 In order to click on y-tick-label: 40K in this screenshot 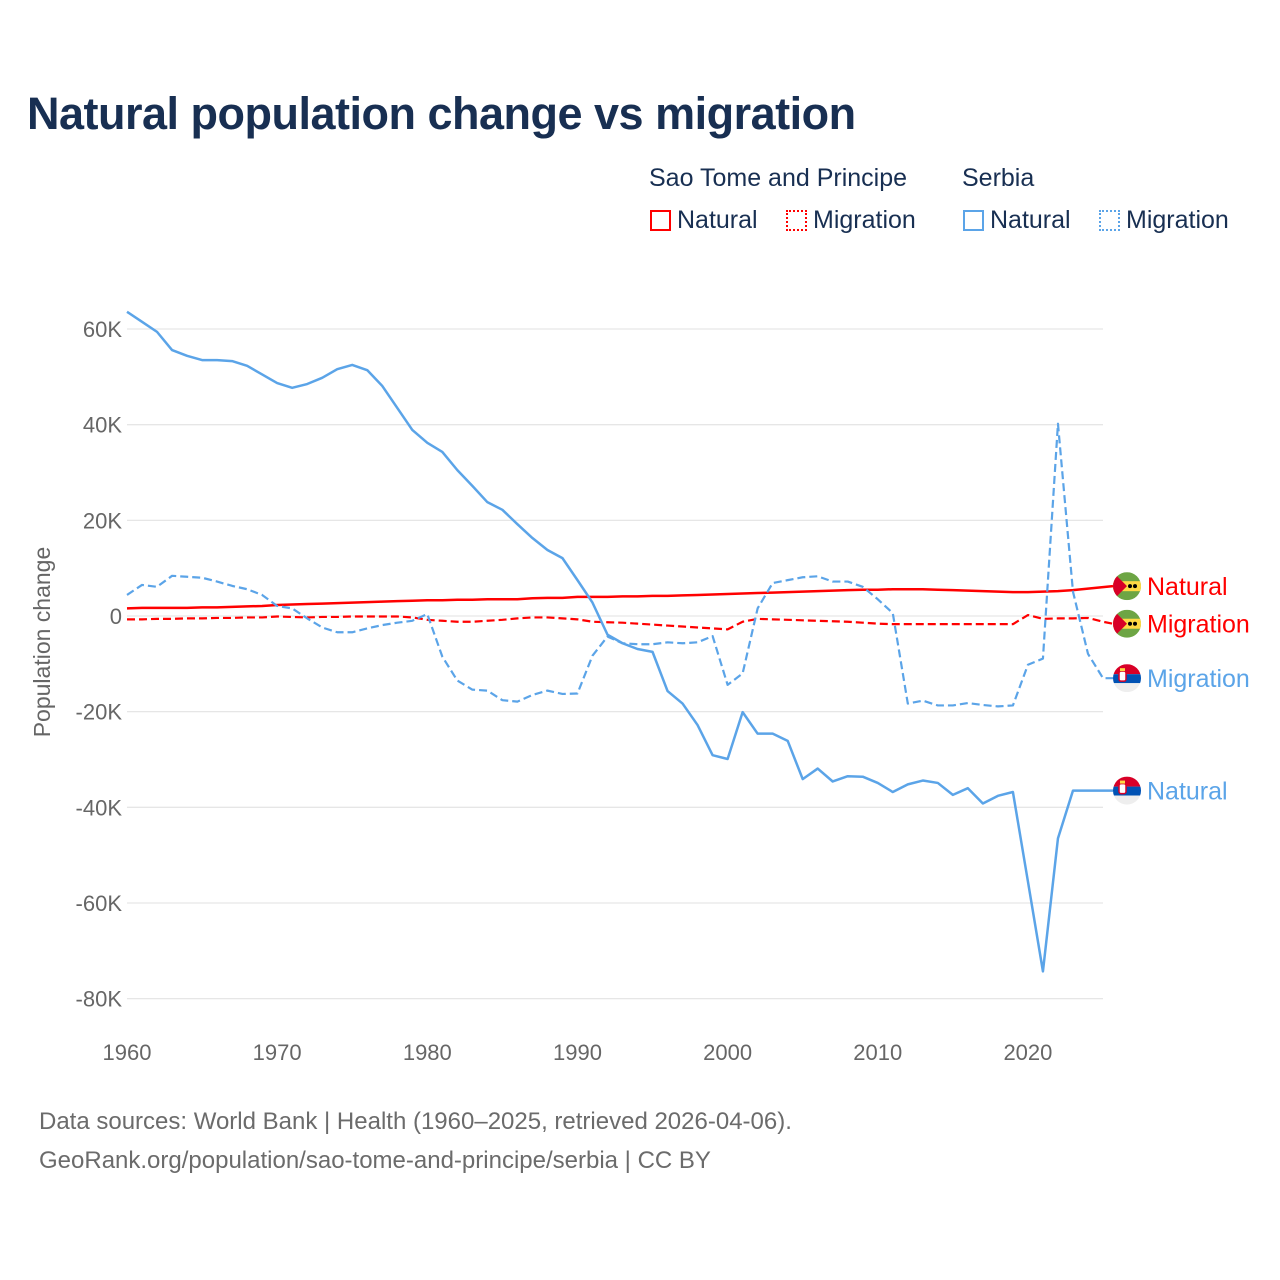, I will do `click(102, 425)`.